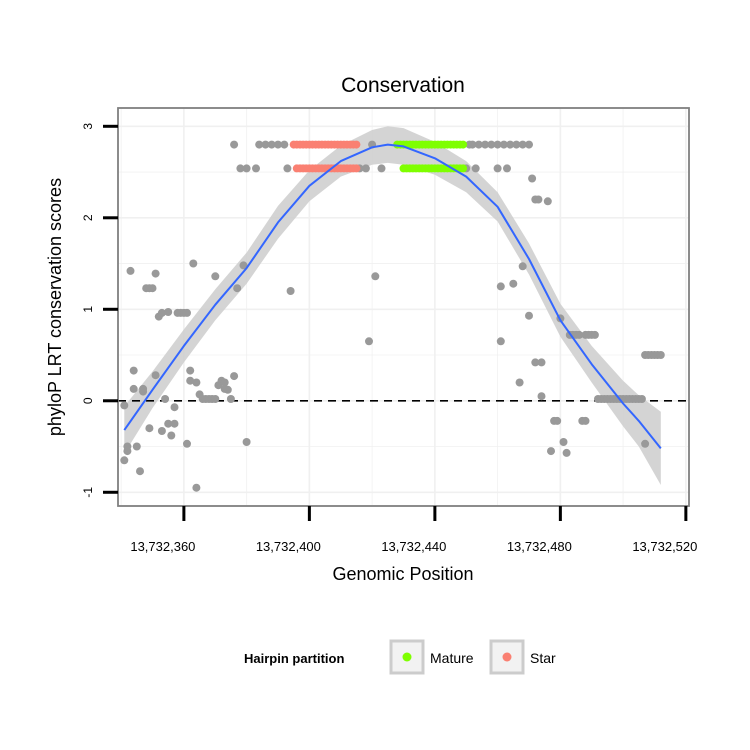  I want to click on y-axis-title: phyloP LRT conservation scores, so click(55, 307).